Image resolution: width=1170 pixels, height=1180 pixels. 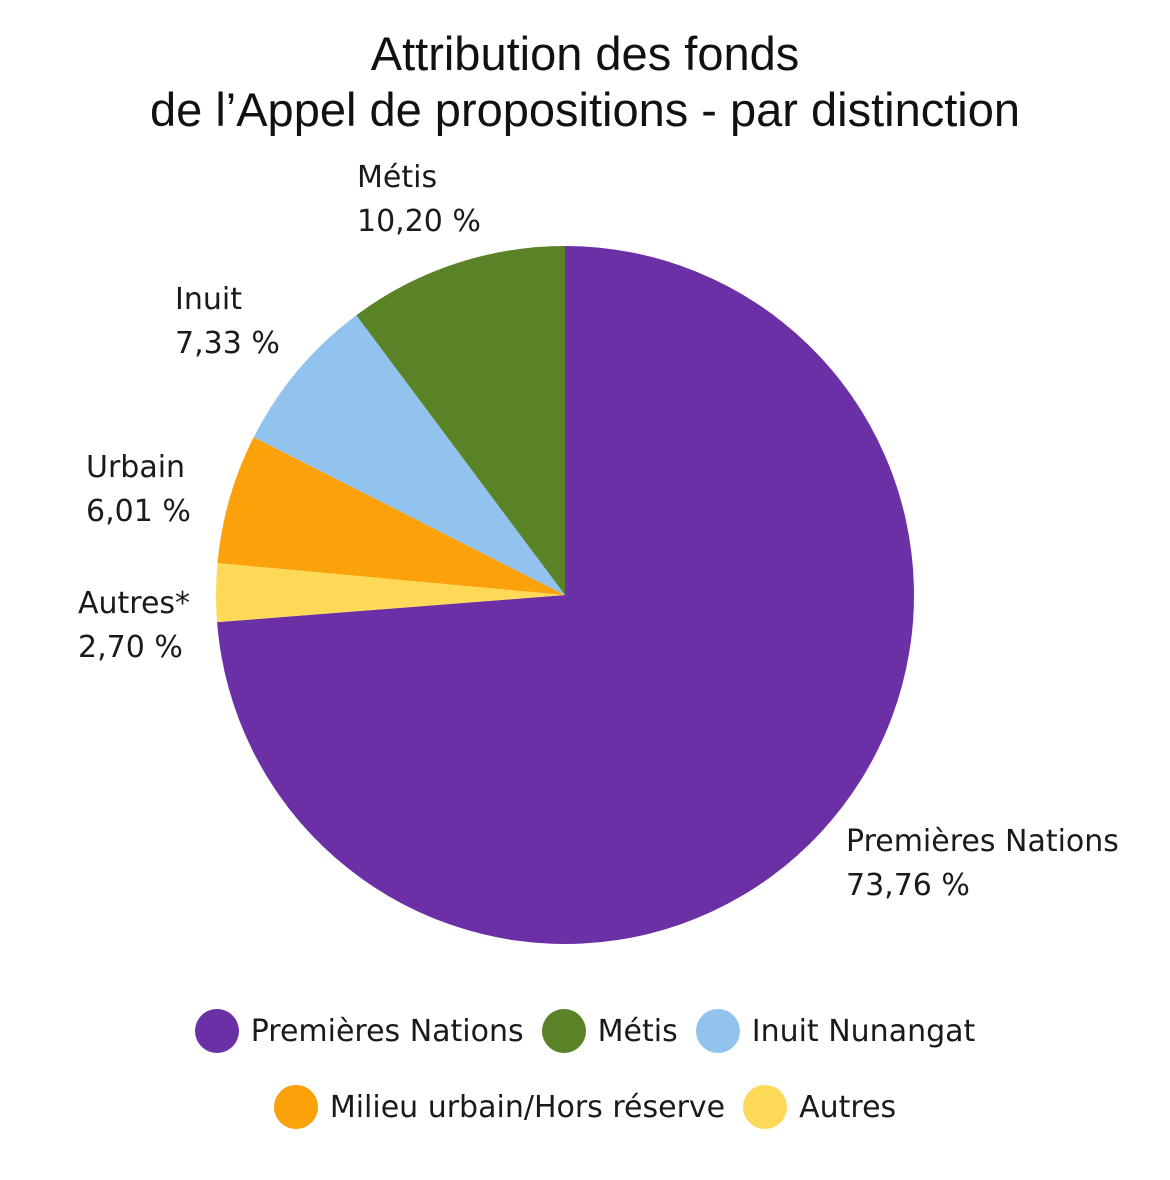 I want to click on chart-title-line-1: Attribution des fonds, so click(x=585, y=53).